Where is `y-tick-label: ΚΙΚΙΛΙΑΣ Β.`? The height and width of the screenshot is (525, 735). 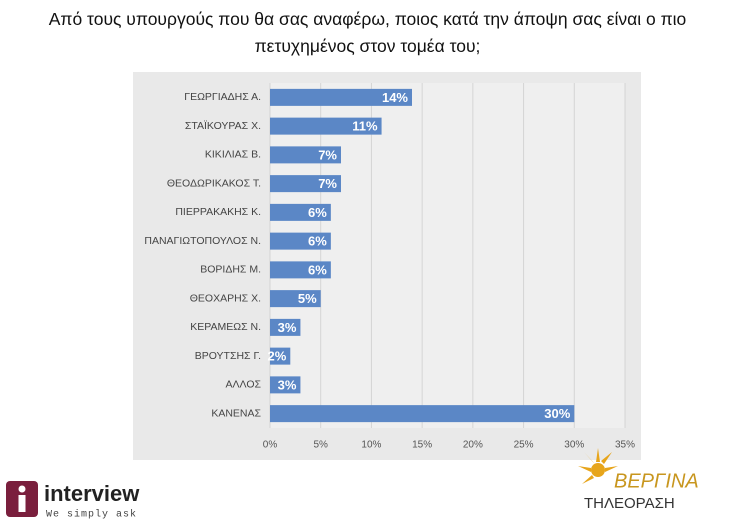 y-tick-label: ΚΙΚΙΛΙΑΣ Β. is located at coordinates (233, 155).